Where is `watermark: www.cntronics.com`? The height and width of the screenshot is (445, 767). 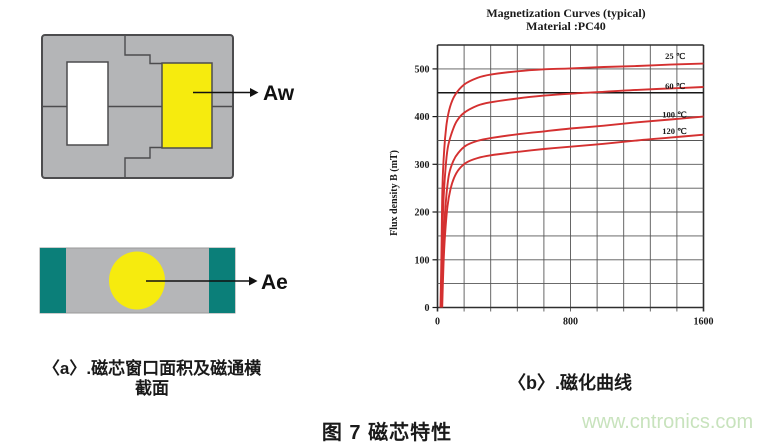 watermark: www.cntronics.com is located at coordinates (668, 422).